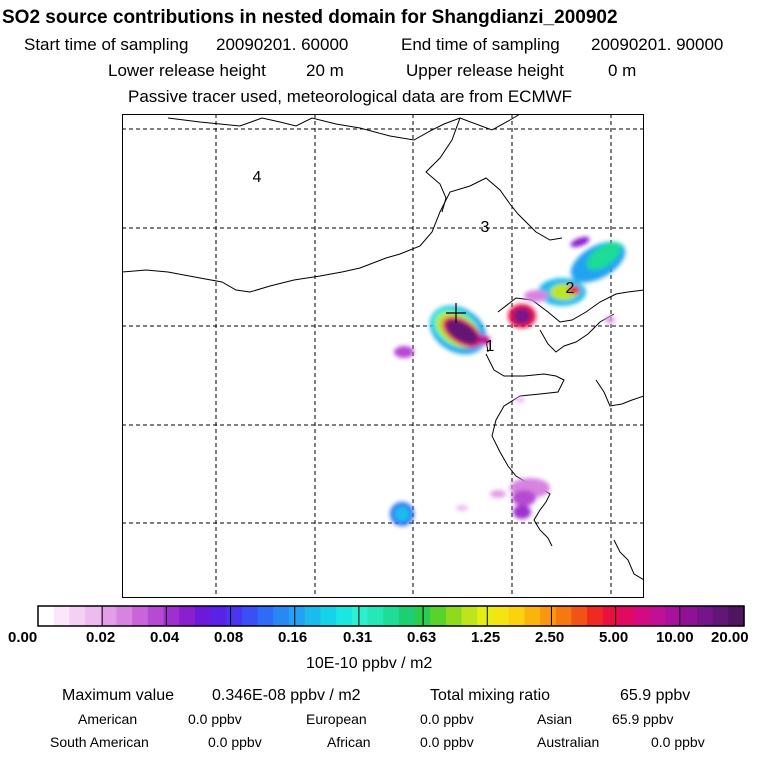  What do you see at coordinates (655, 695) in the screenshot?
I see `total-mixing-value: 65.9 ppbv` at bounding box center [655, 695].